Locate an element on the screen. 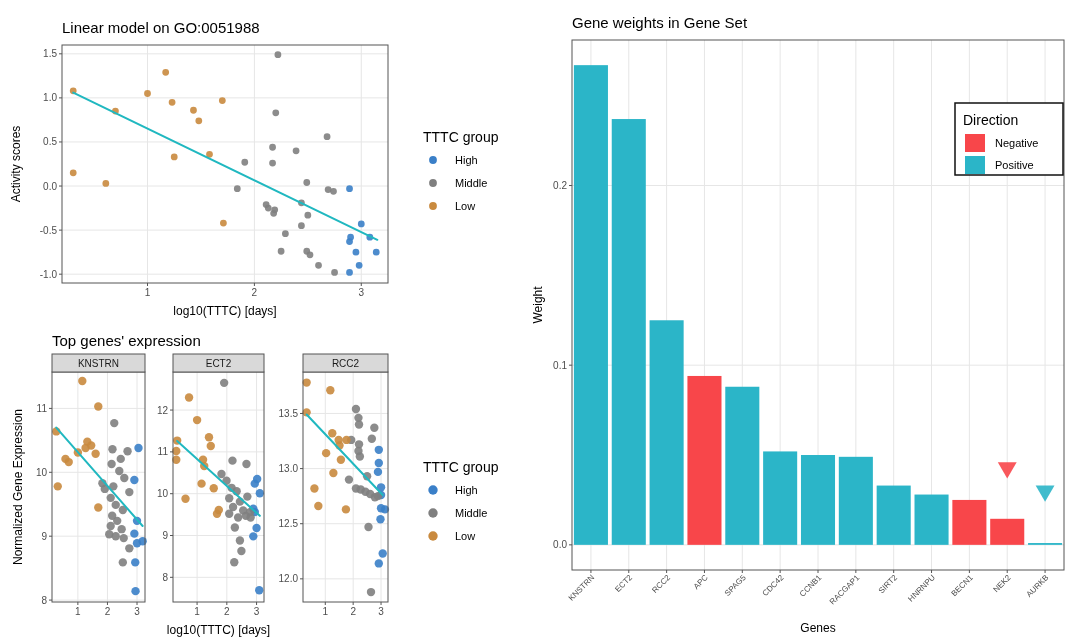 Image resolution: width=1073 pixels, height=641 pixels. y-tick-label: 12.0 is located at coordinates (288, 579).